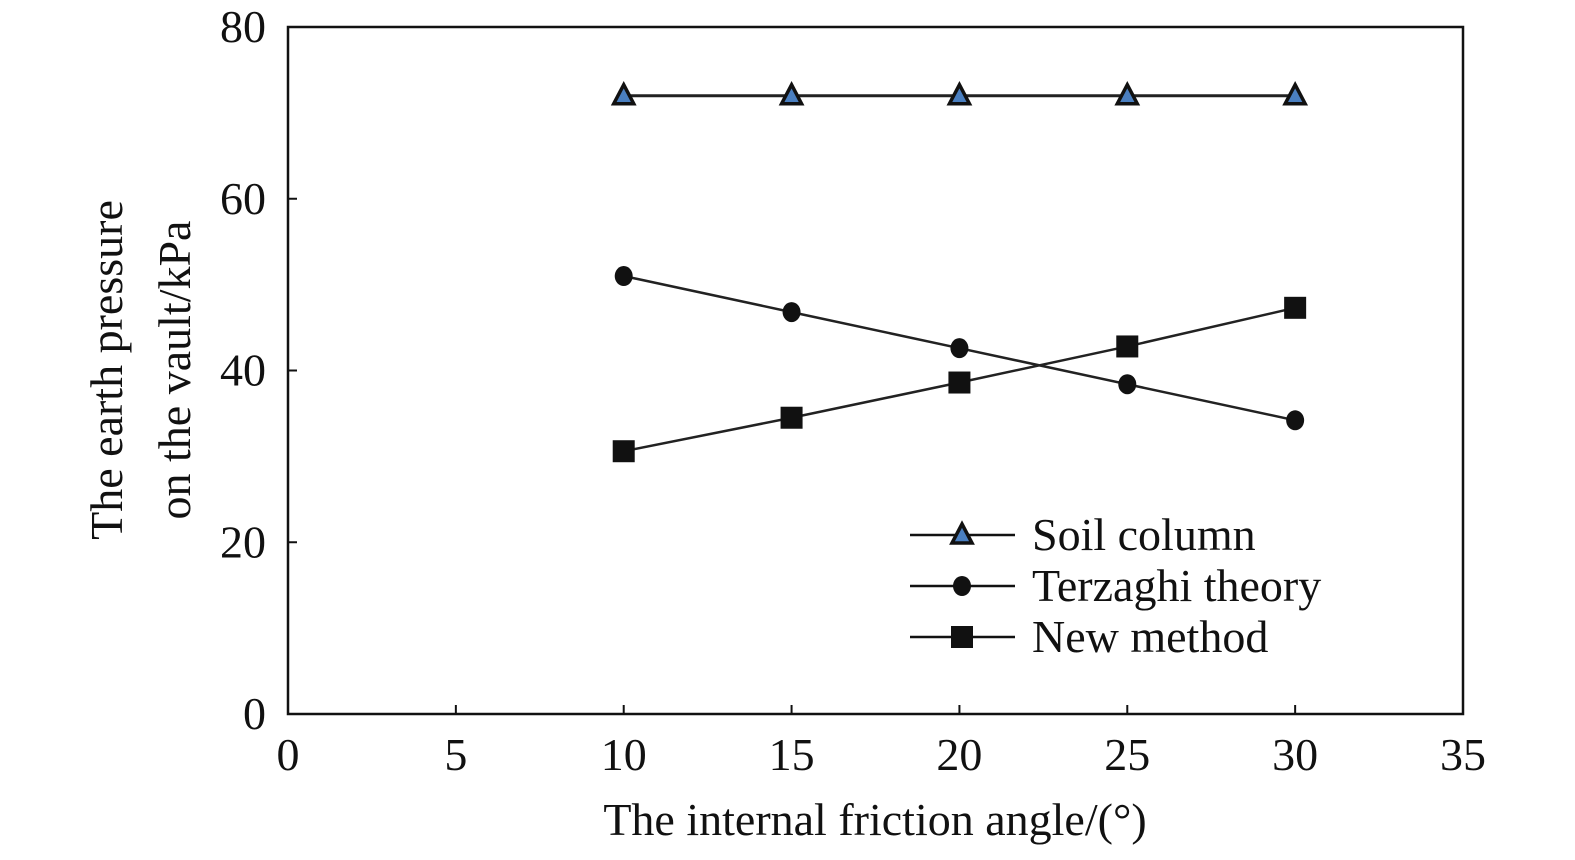  What do you see at coordinates (243, 541) in the screenshot?
I see `y-tick-label: 20` at bounding box center [243, 541].